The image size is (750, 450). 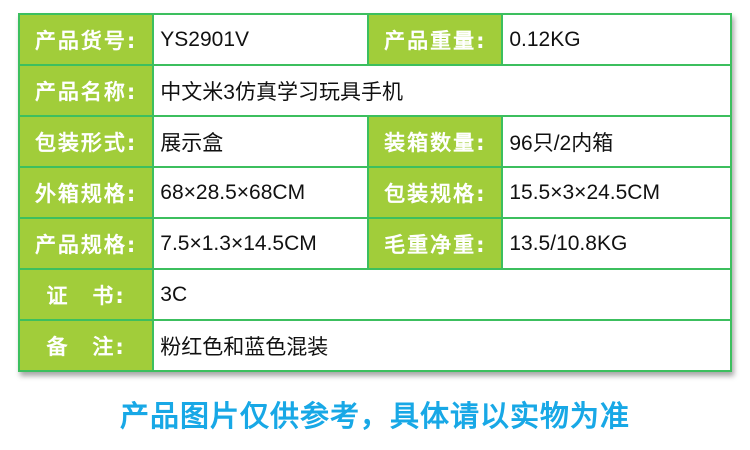 I want to click on table-row: 外箱规格: 68×28.5×68CM 包装规格: 15.5×3×24.5CM, so click(x=374, y=192).